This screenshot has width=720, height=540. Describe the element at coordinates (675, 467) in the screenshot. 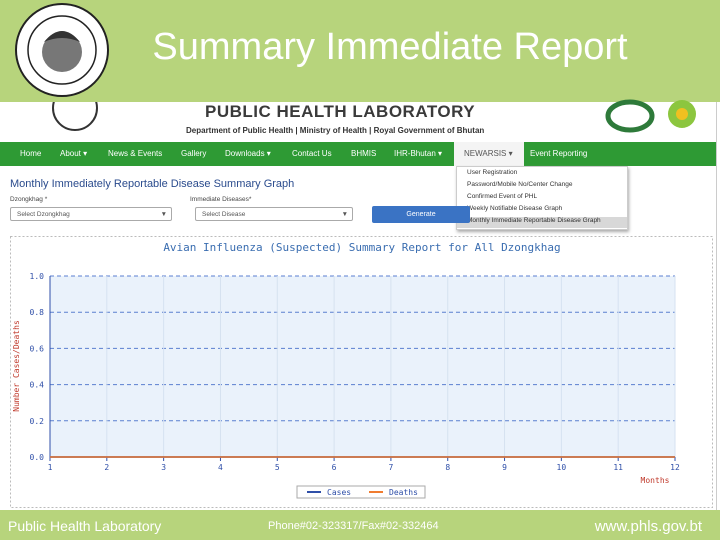

I see `x-tick-label: 12` at that location.